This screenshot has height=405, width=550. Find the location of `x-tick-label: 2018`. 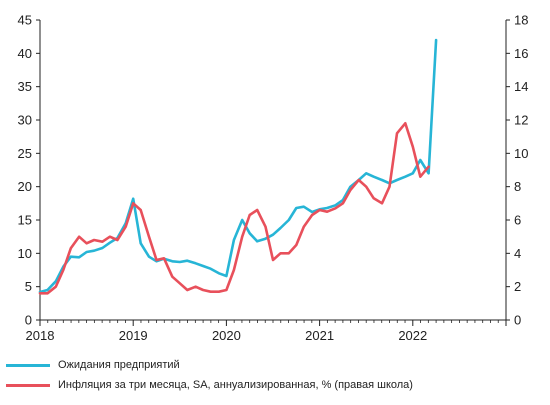

x-tick-label: 2018 is located at coordinates (40, 335).